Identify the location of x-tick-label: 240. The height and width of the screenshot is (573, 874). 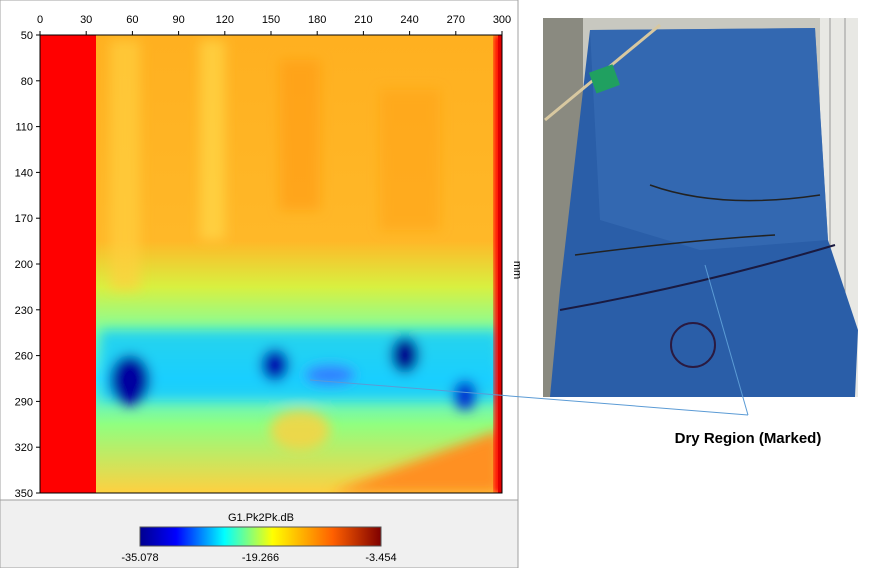
(409, 20).